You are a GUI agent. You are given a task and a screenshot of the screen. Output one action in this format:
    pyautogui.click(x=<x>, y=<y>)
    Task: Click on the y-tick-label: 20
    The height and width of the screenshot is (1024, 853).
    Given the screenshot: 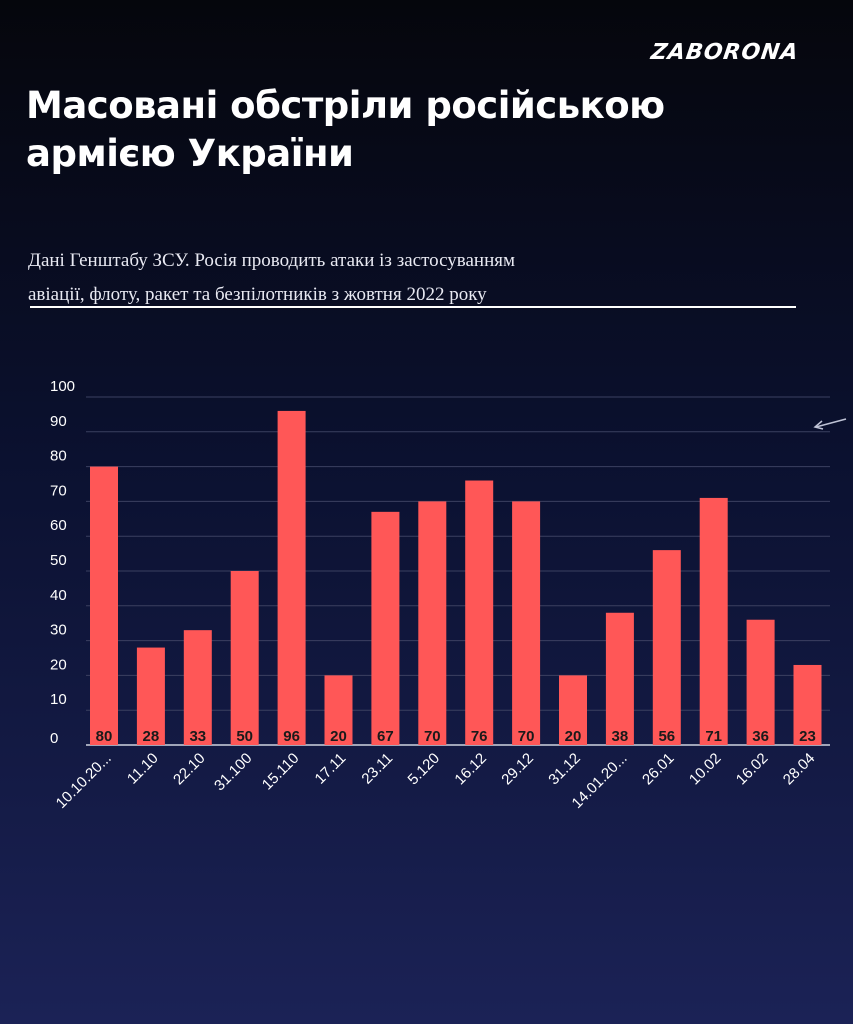 What is the action you would take?
    pyautogui.click(x=58, y=664)
    